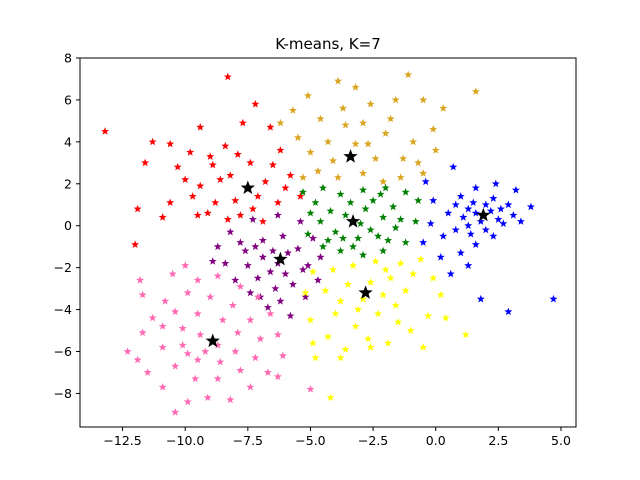 The width and height of the screenshot is (640, 480). I want to click on y-tick-label: −2, so click(63, 267).